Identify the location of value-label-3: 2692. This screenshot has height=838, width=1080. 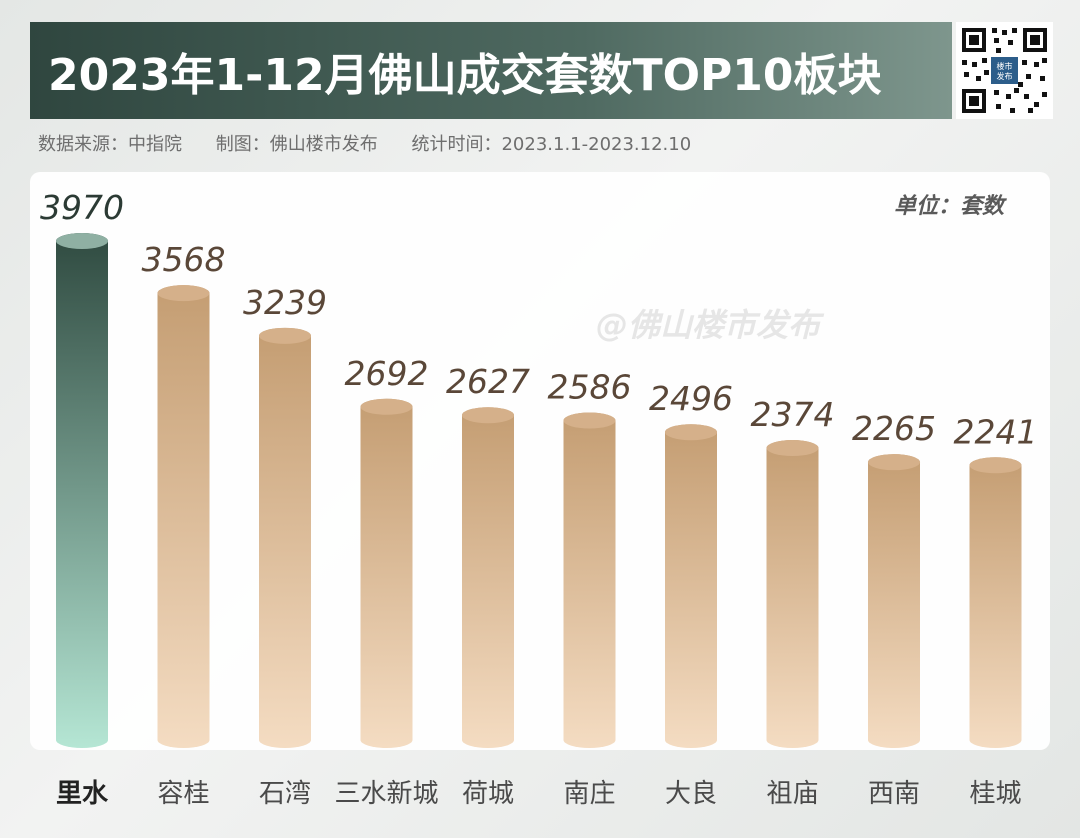
(387, 373).